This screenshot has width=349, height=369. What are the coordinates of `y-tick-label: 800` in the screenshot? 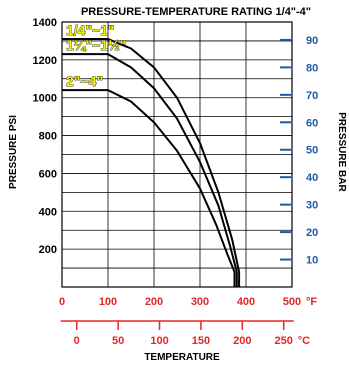 It's located at (48, 137).